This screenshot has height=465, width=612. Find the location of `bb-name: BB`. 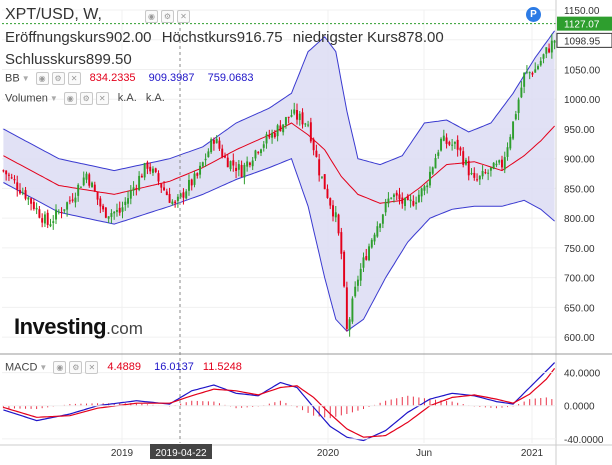

bb-name: BB is located at coordinates (12, 78).